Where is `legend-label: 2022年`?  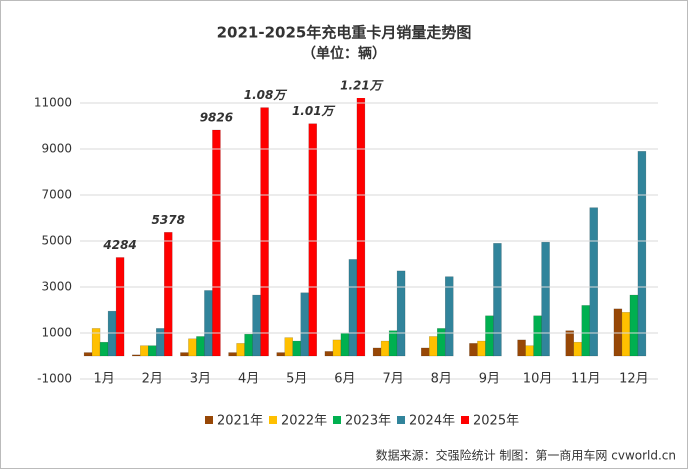
legend-label: 2022年 is located at coordinates (304, 421).